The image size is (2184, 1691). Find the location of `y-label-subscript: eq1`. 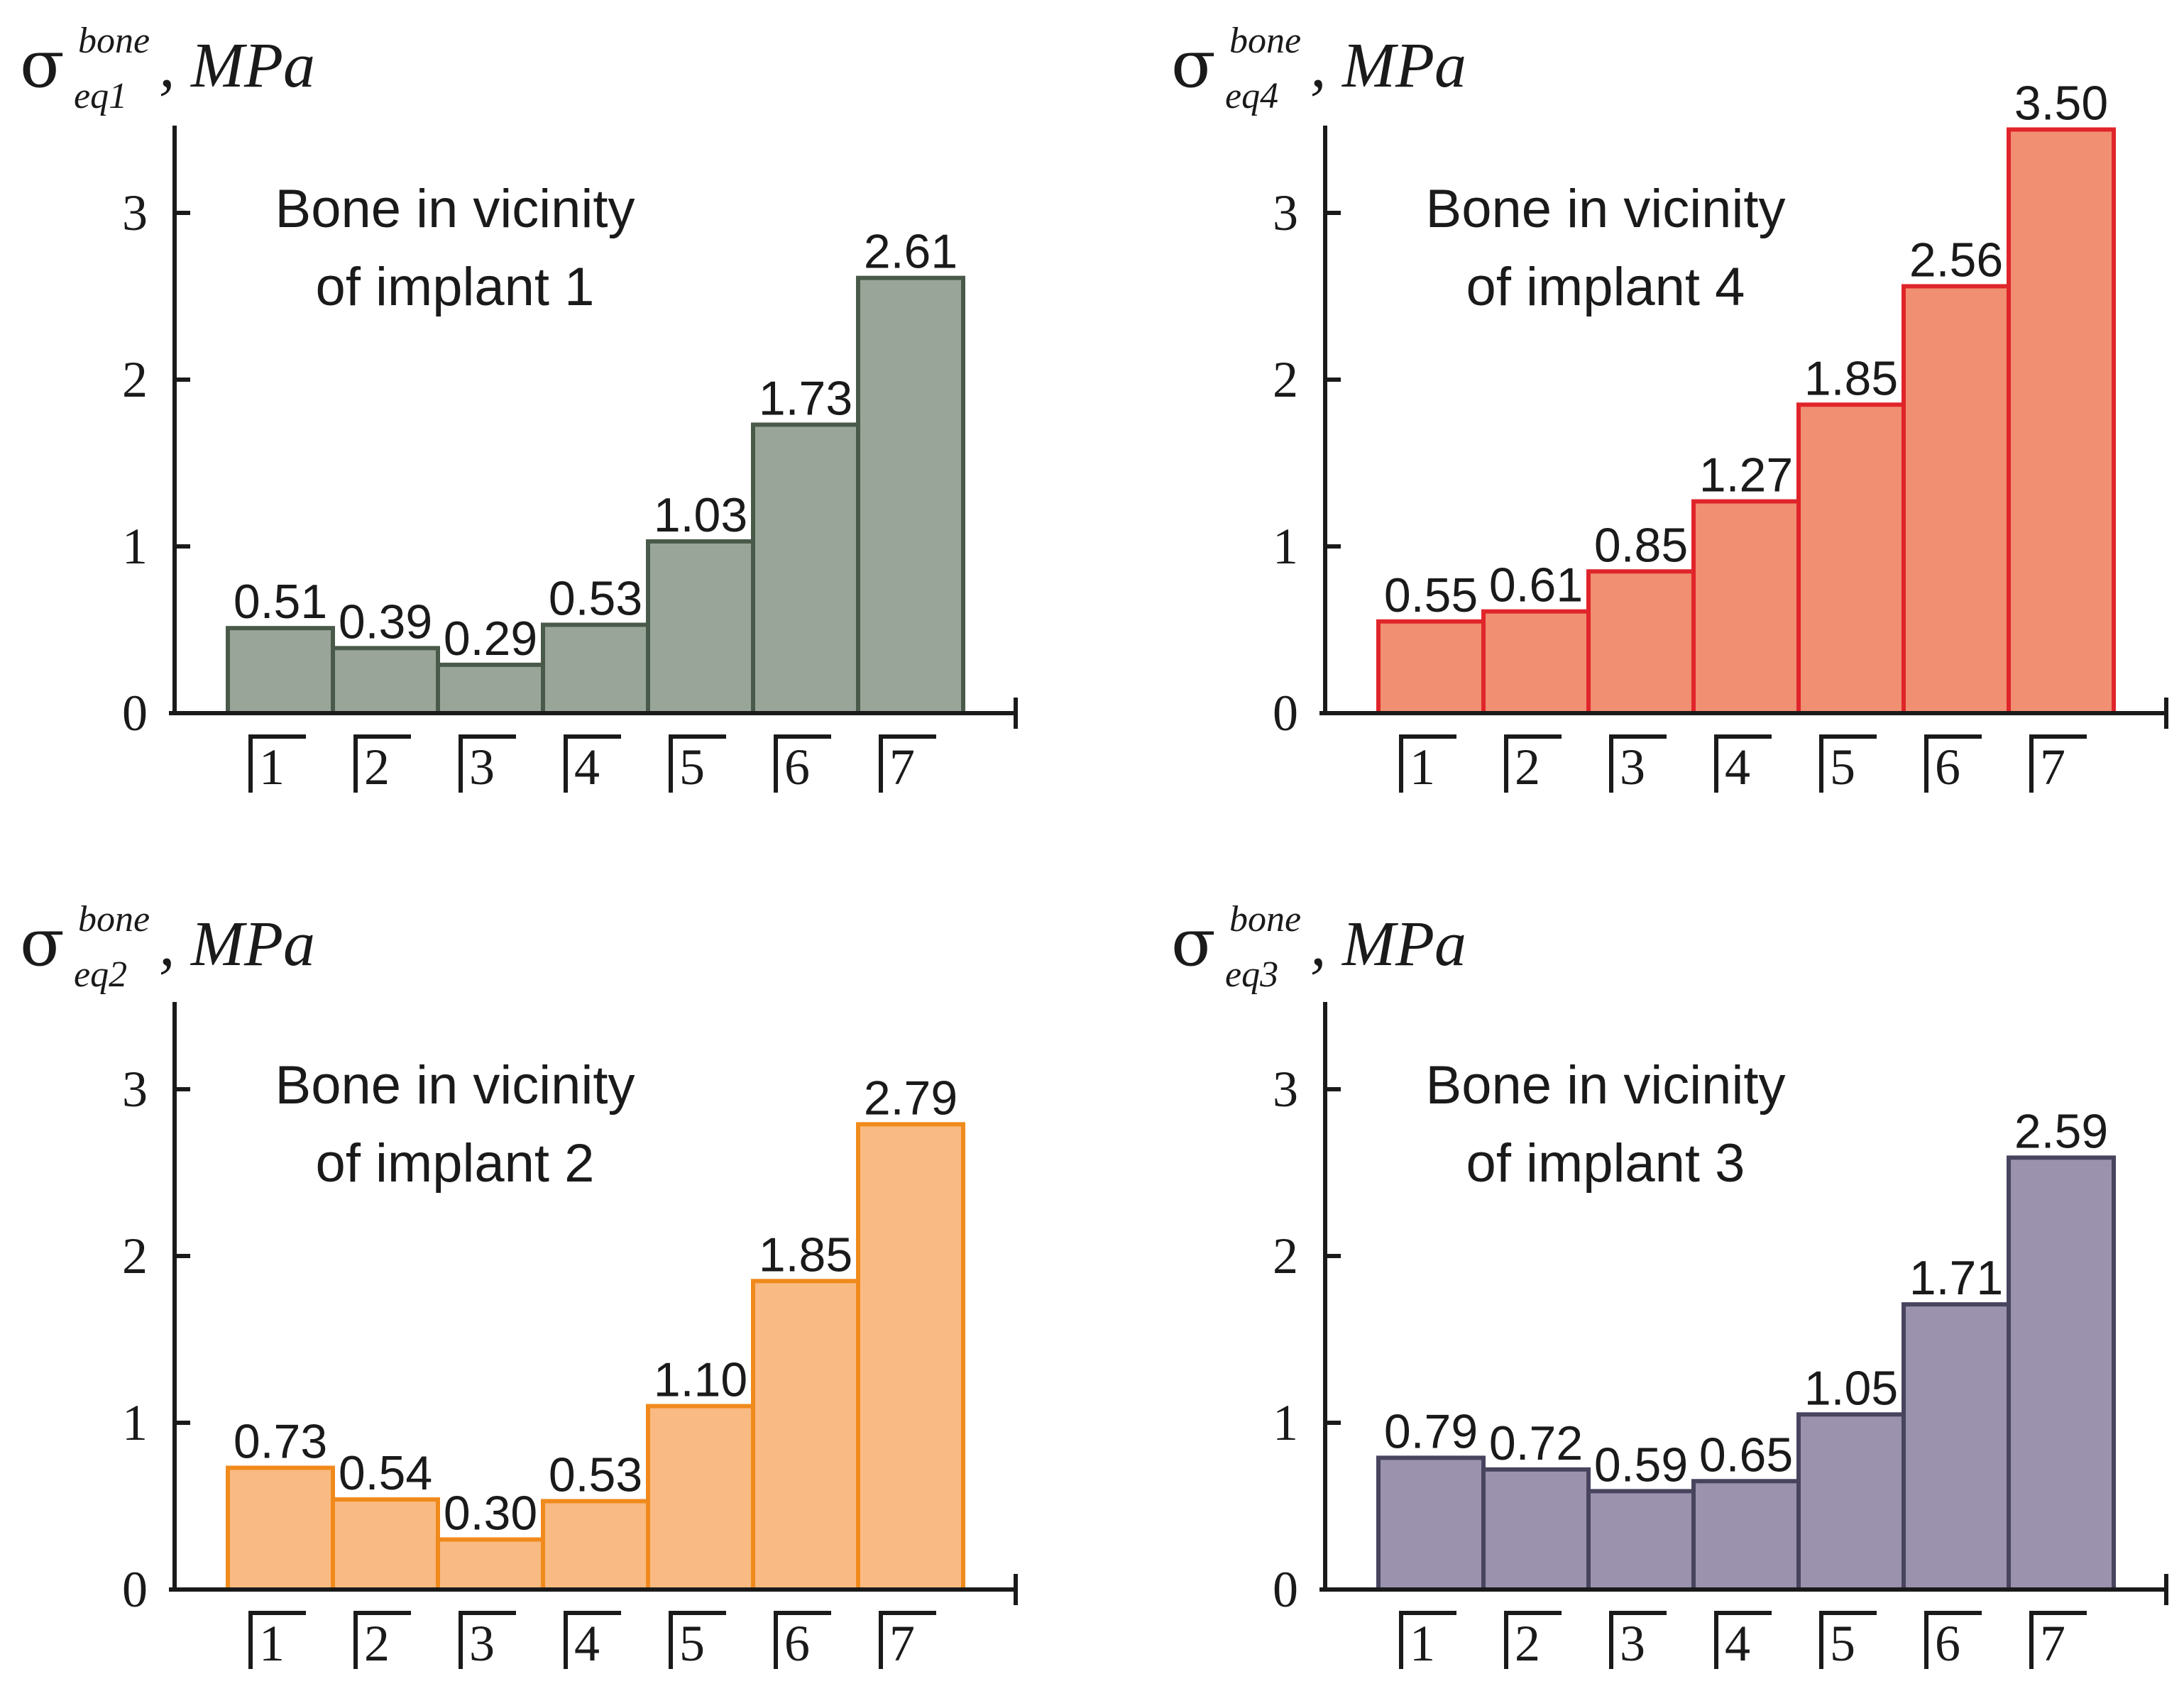

y-label-subscript: eq1 is located at coordinates (101, 96).